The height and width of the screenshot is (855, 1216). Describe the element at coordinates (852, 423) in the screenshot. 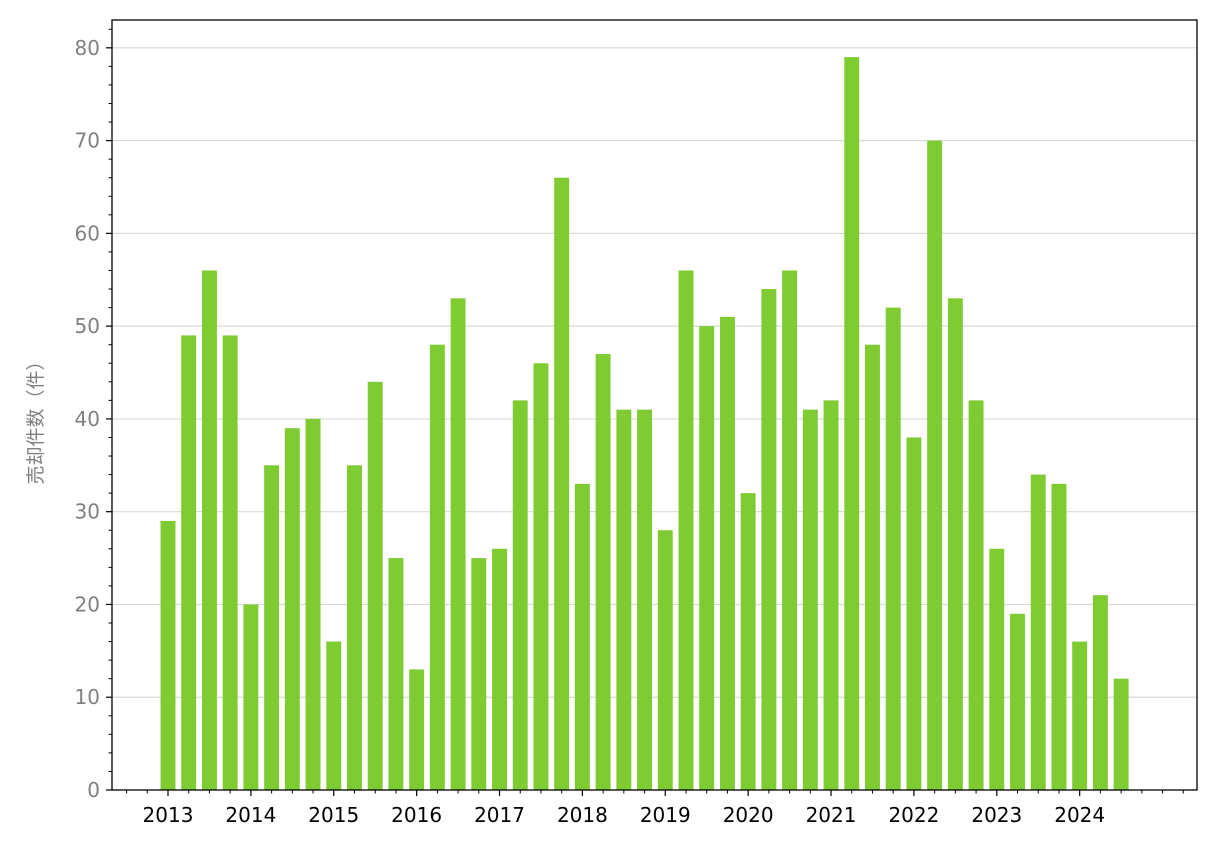

I see `bar-2021Q2` at that location.